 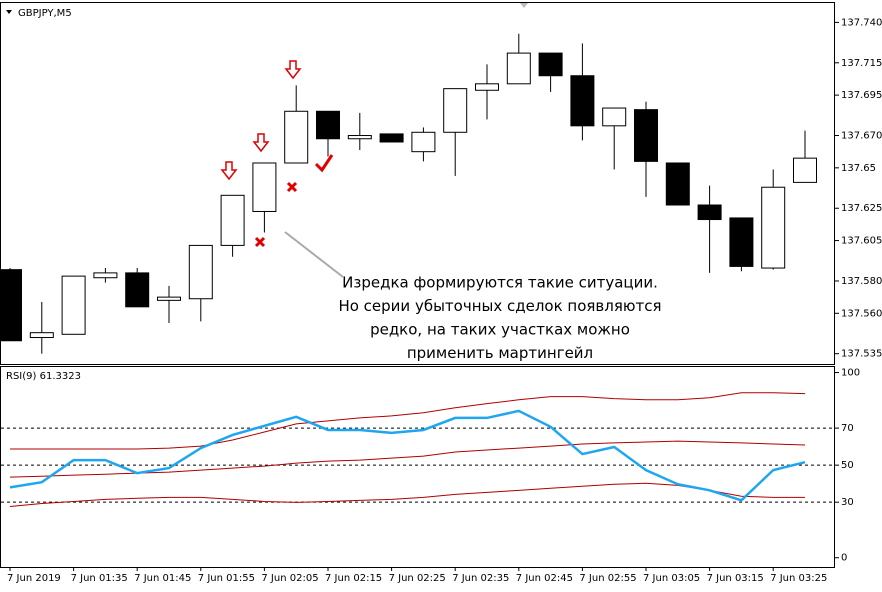 I want to click on x-tick-label: 7 Jun 02:15, so click(x=353, y=578).